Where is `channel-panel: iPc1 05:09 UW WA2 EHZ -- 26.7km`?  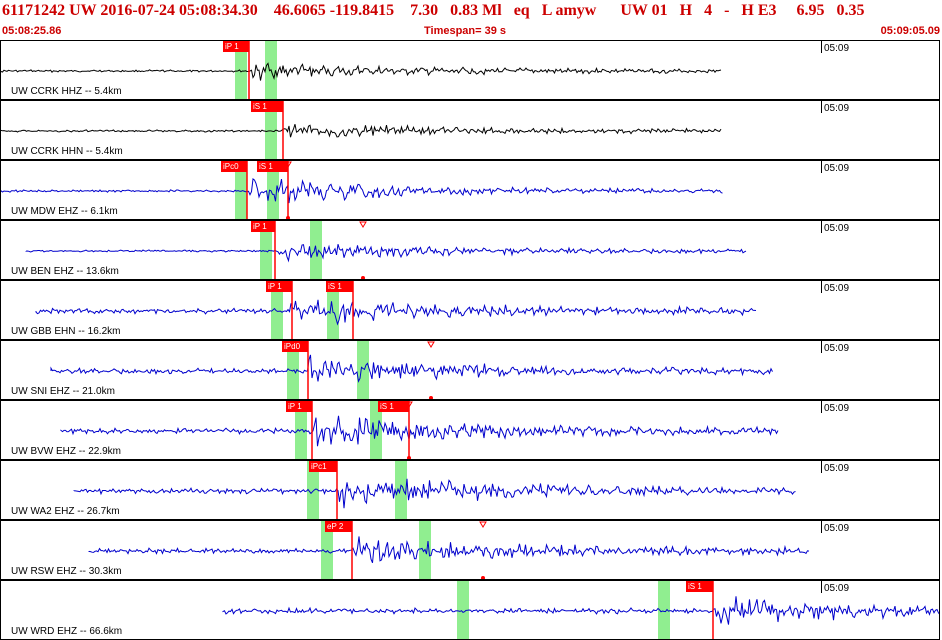
channel-panel: iPc1 05:09 UW WA2 EHZ -- 26.7km is located at coordinates (470, 490).